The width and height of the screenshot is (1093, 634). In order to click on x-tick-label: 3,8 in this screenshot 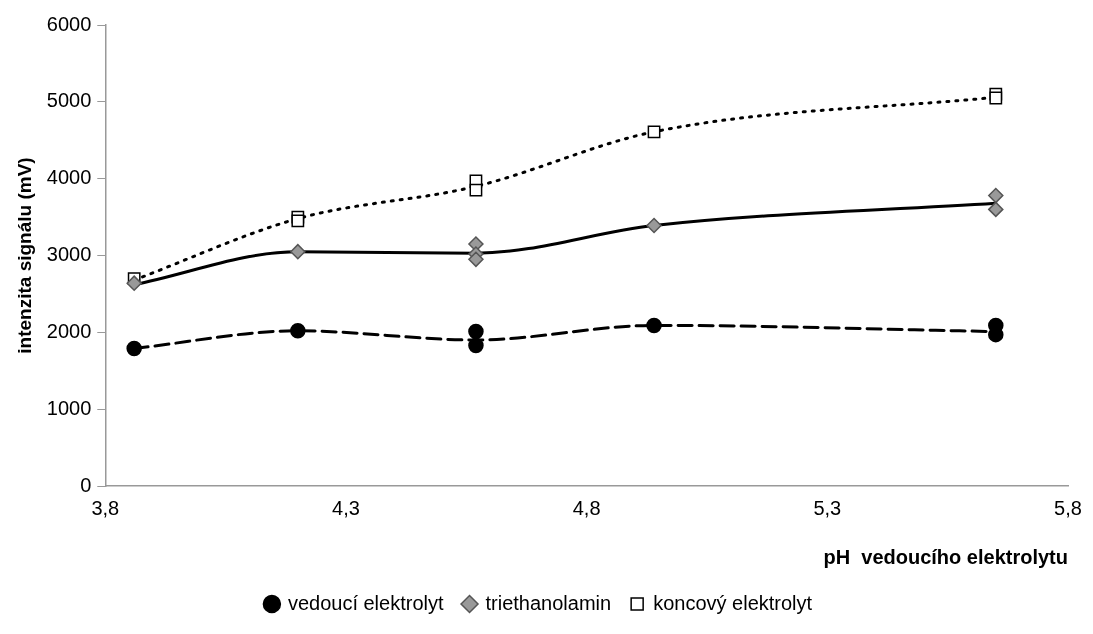, I will do `click(105, 507)`.